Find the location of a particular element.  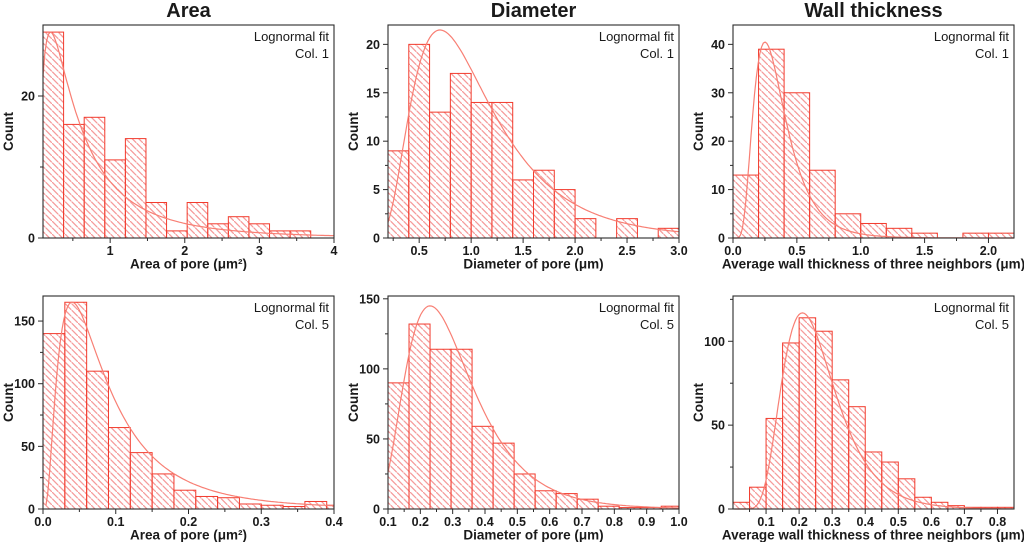

y-tick-label: 50 is located at coordinates (28, 447).